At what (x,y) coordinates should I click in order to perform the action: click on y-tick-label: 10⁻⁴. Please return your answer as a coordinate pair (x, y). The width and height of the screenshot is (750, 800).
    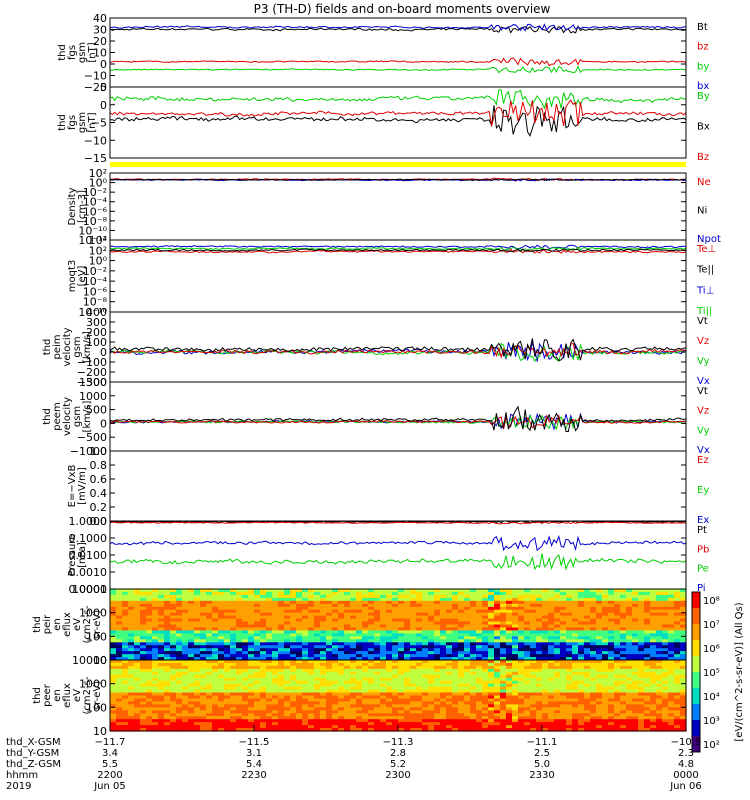
    Looking at the image, I should click on (95, 281).